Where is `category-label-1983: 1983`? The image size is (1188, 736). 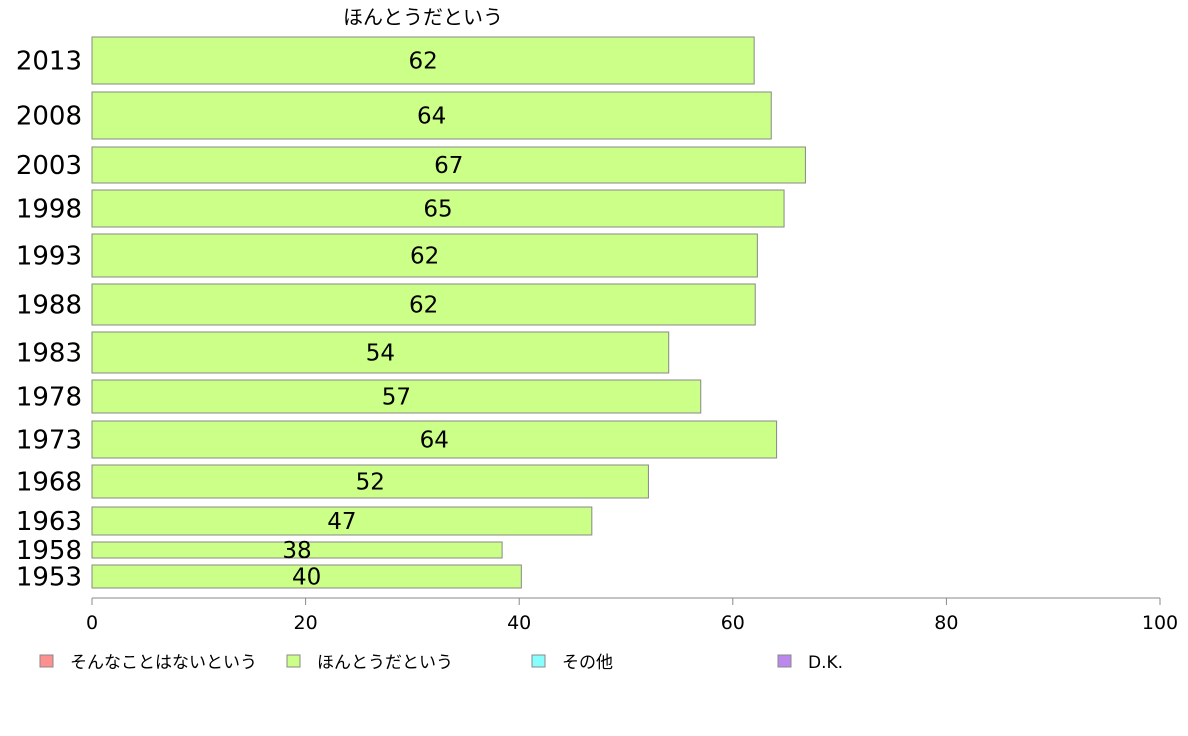 category-label-1983: 1983 is located at coordinates (49, 354).